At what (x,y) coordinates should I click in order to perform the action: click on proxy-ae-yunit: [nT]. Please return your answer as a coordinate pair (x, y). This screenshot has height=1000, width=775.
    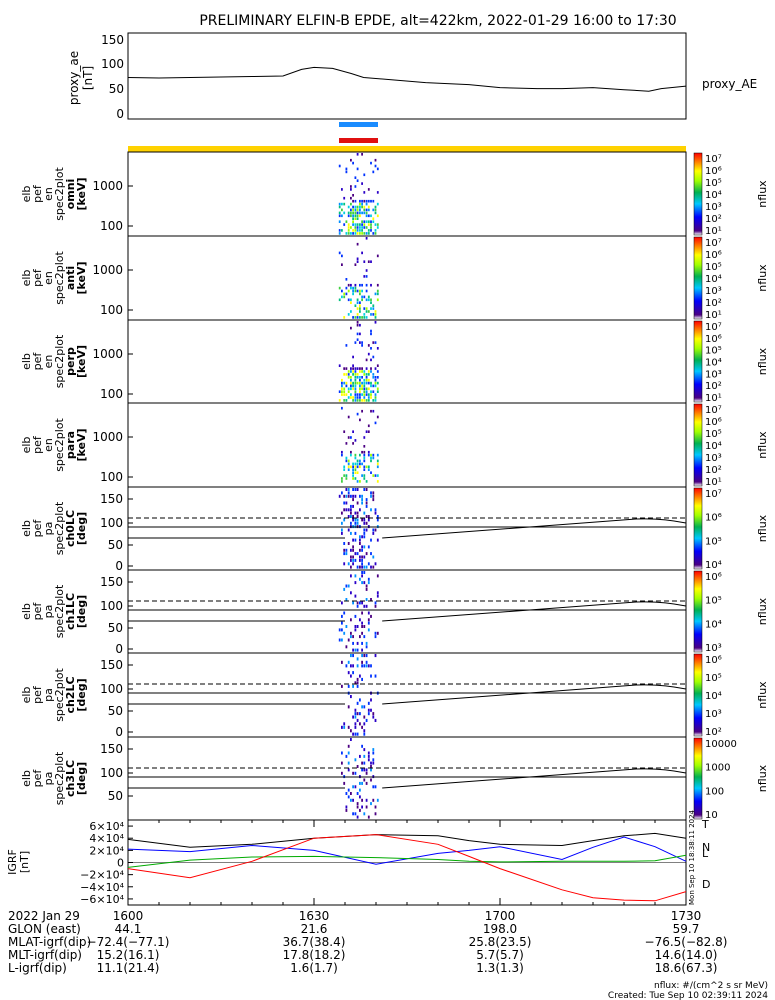
    Looking at the image, I should click on (88, 78).